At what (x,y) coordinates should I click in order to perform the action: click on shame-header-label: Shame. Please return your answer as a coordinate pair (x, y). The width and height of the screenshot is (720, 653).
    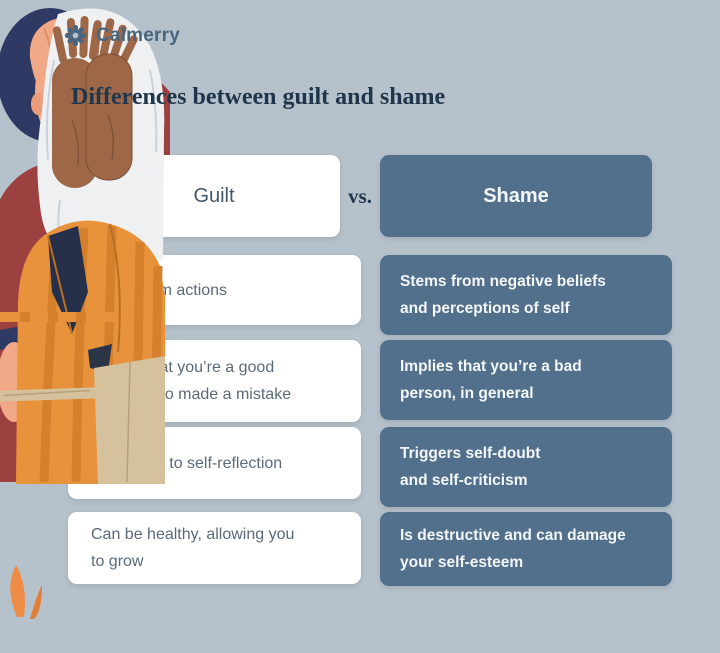
    Looking at the image, I should click on (516, 196).